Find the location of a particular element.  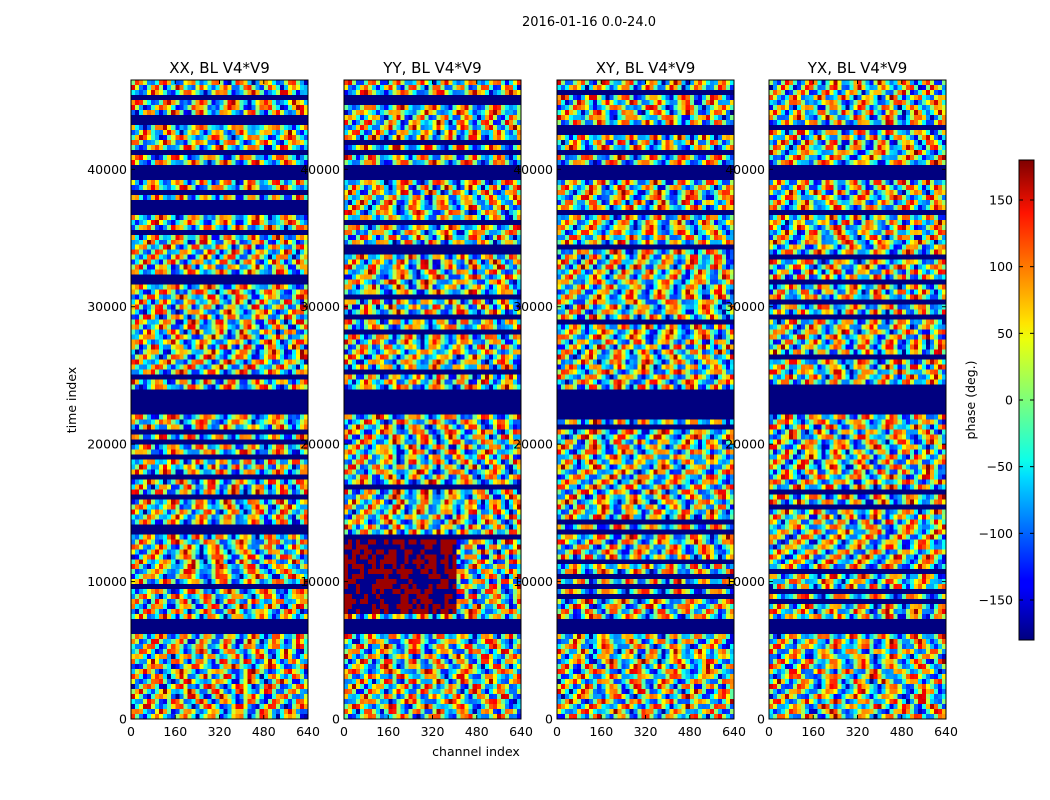

panel-title: YX, BL V4*V9 is located at coordinates (857, 68).